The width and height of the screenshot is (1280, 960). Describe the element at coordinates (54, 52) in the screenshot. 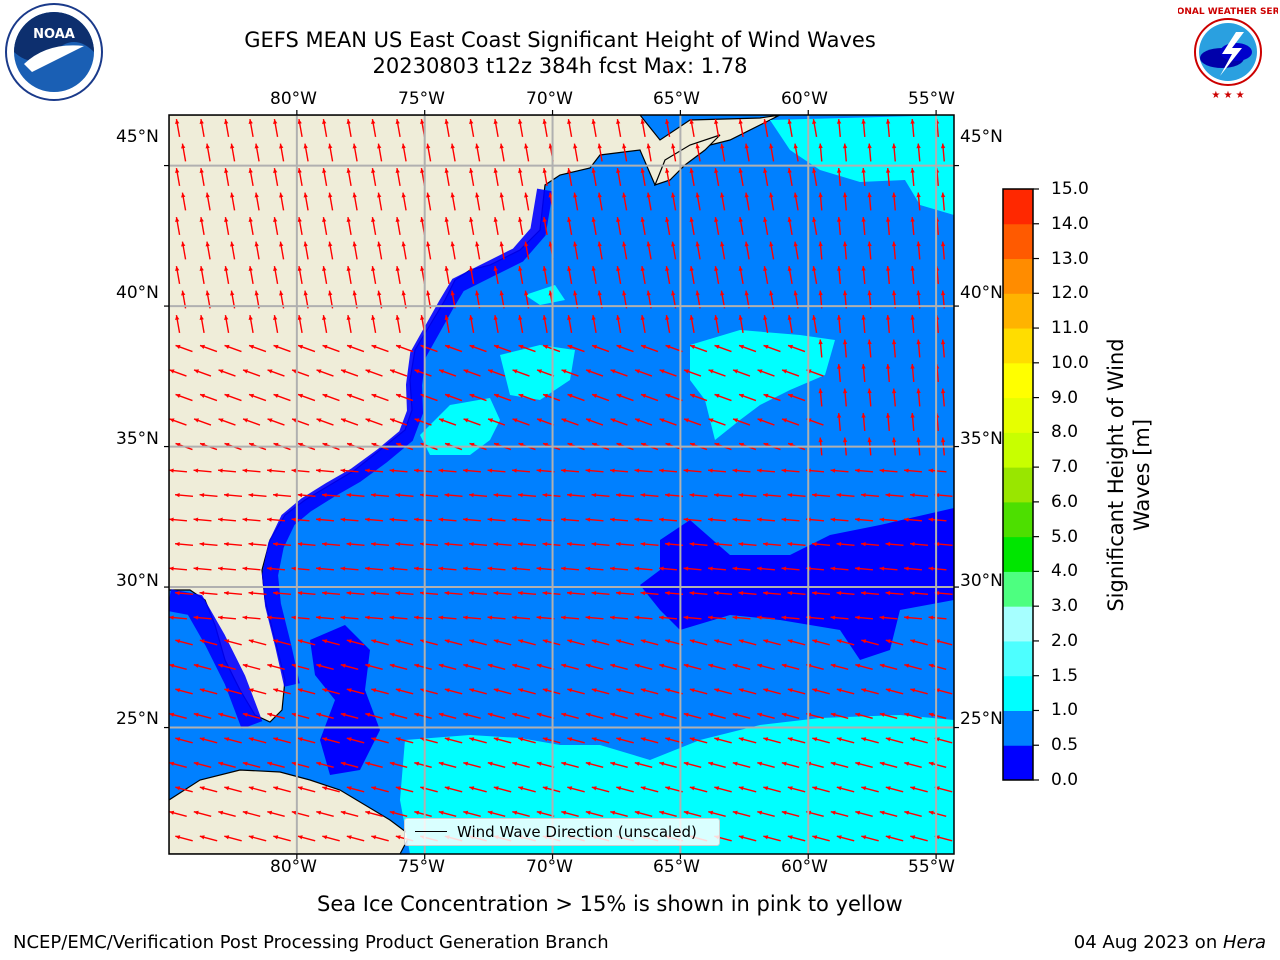

I see `noaa-logo-icon: NOAA` at that location.